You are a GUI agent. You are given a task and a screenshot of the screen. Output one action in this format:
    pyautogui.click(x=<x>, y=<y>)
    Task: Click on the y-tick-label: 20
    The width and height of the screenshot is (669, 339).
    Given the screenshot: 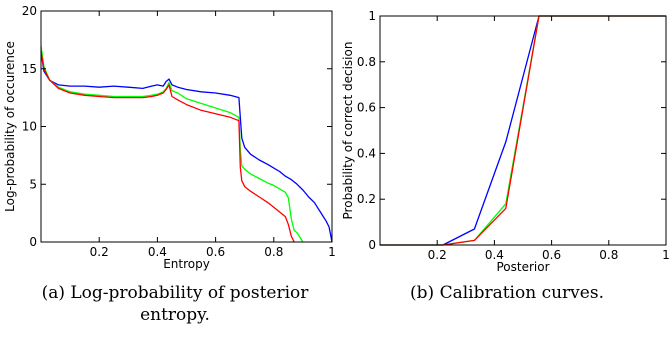 What is the action you would take?
    pyautogui.click(x=29, y=11)
    